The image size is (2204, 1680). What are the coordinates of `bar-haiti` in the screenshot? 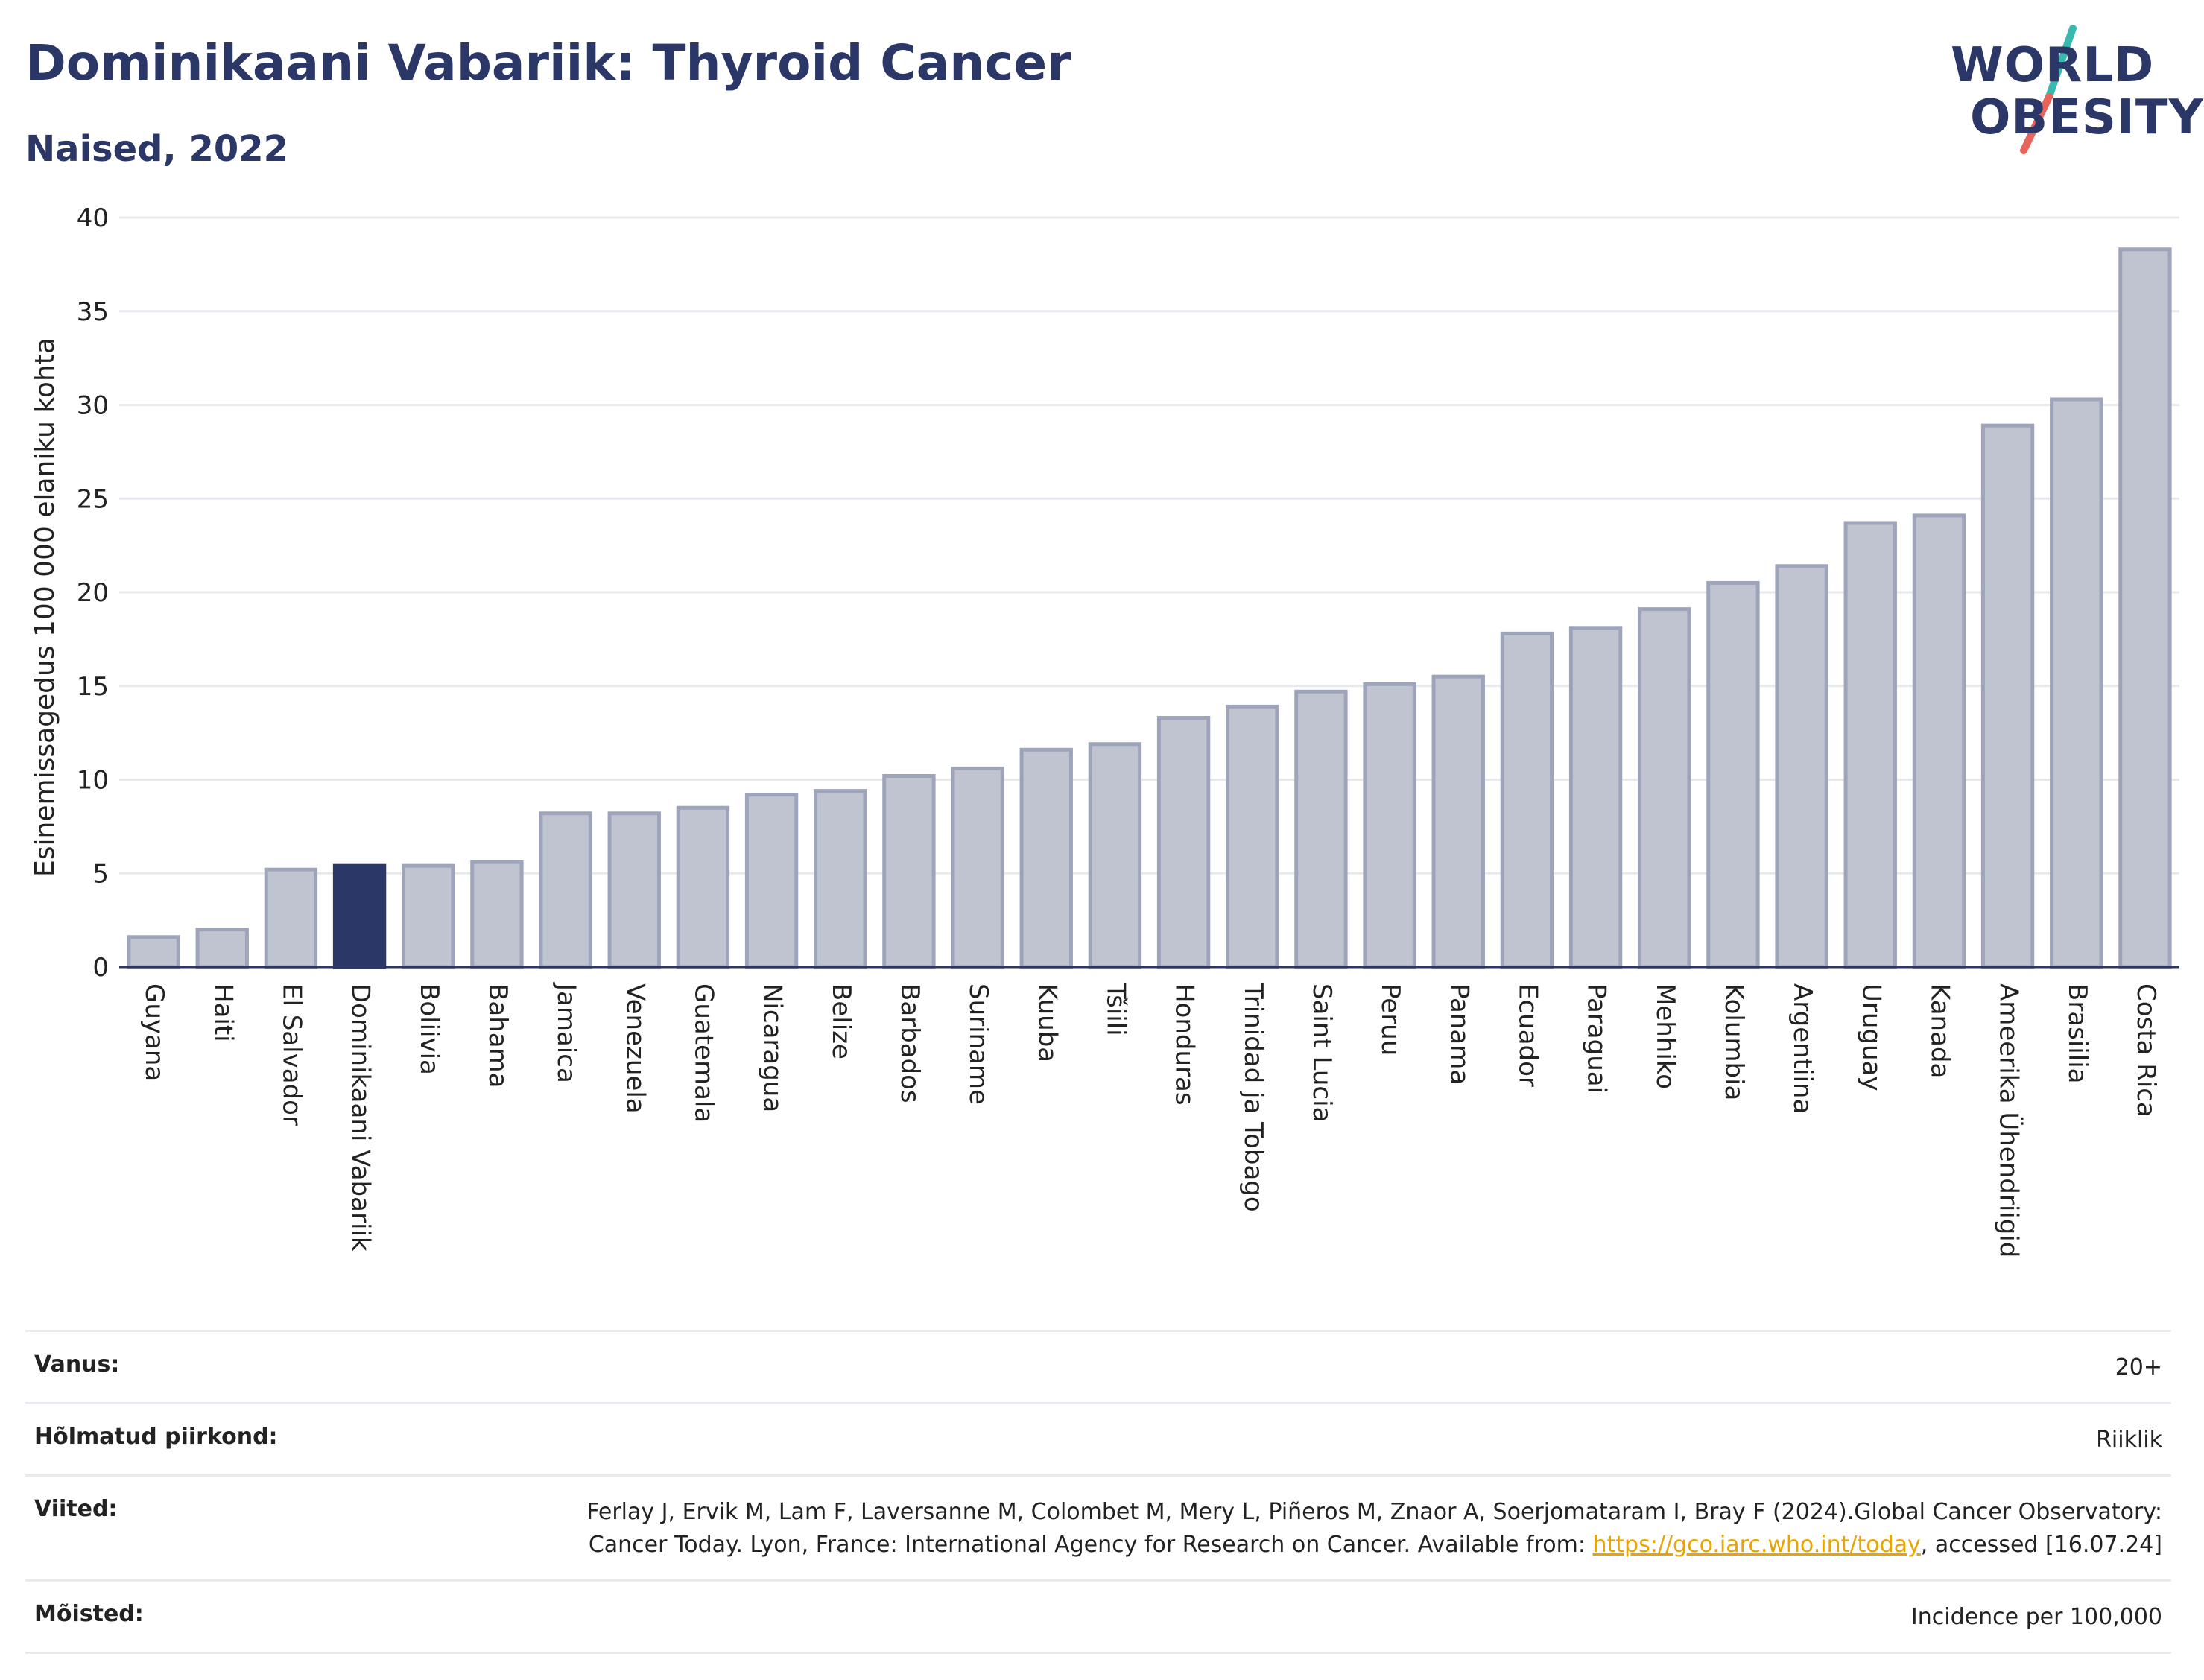 It's located at (222, 948).